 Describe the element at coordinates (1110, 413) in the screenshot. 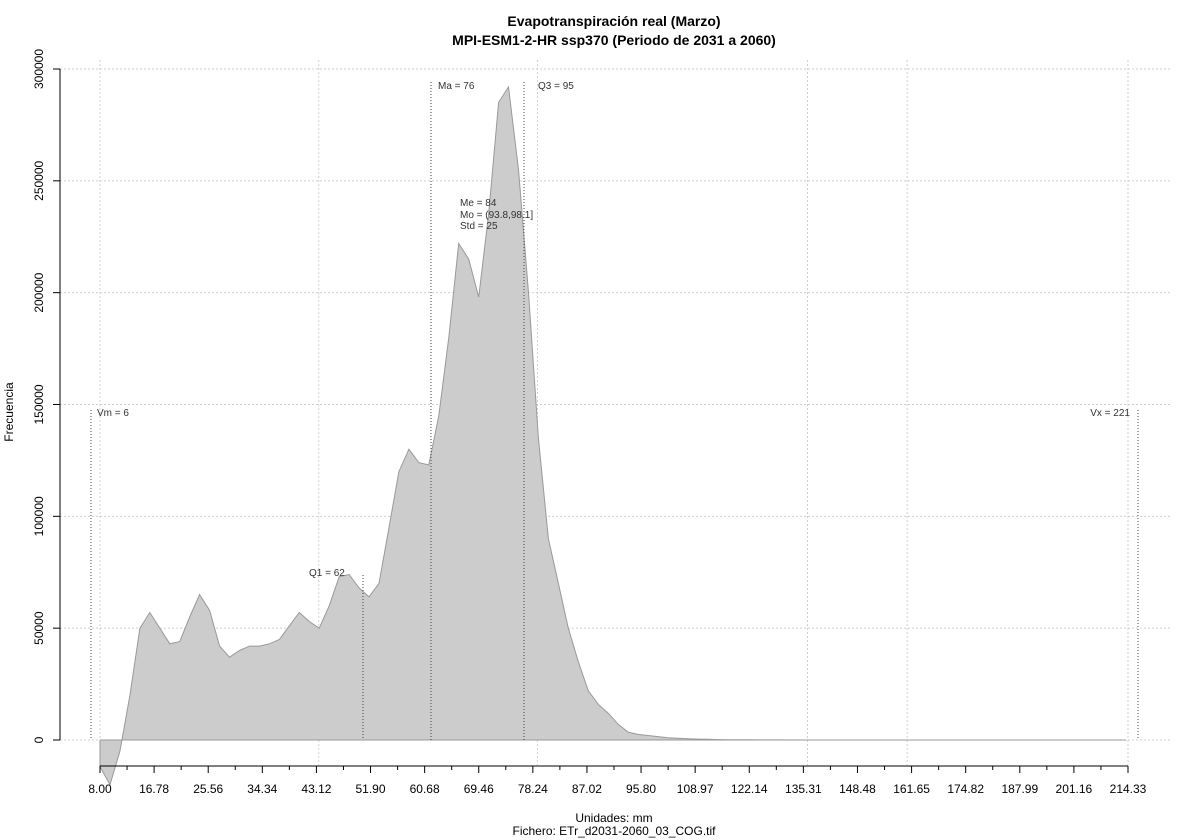

I see `stat-annotation: Vx = 221` at that location.